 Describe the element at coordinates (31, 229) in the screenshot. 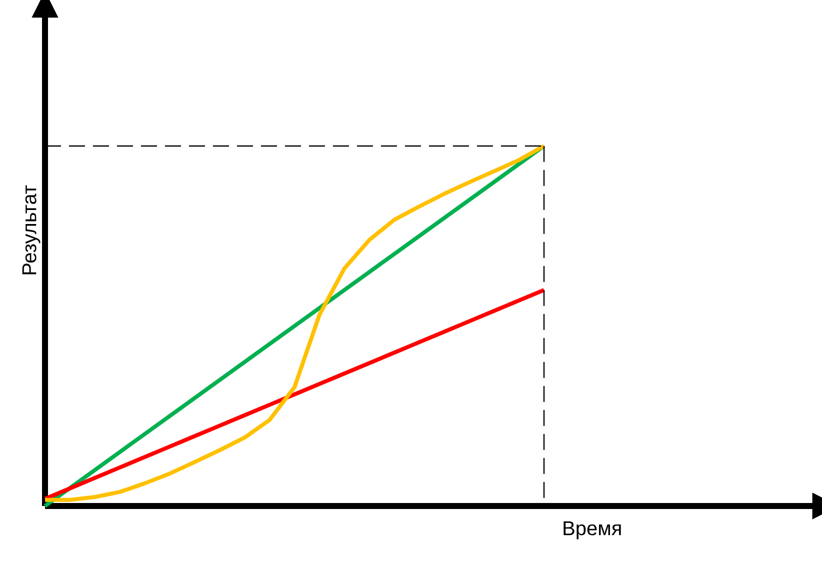

I see `y-axis-title: Результат` at that location.